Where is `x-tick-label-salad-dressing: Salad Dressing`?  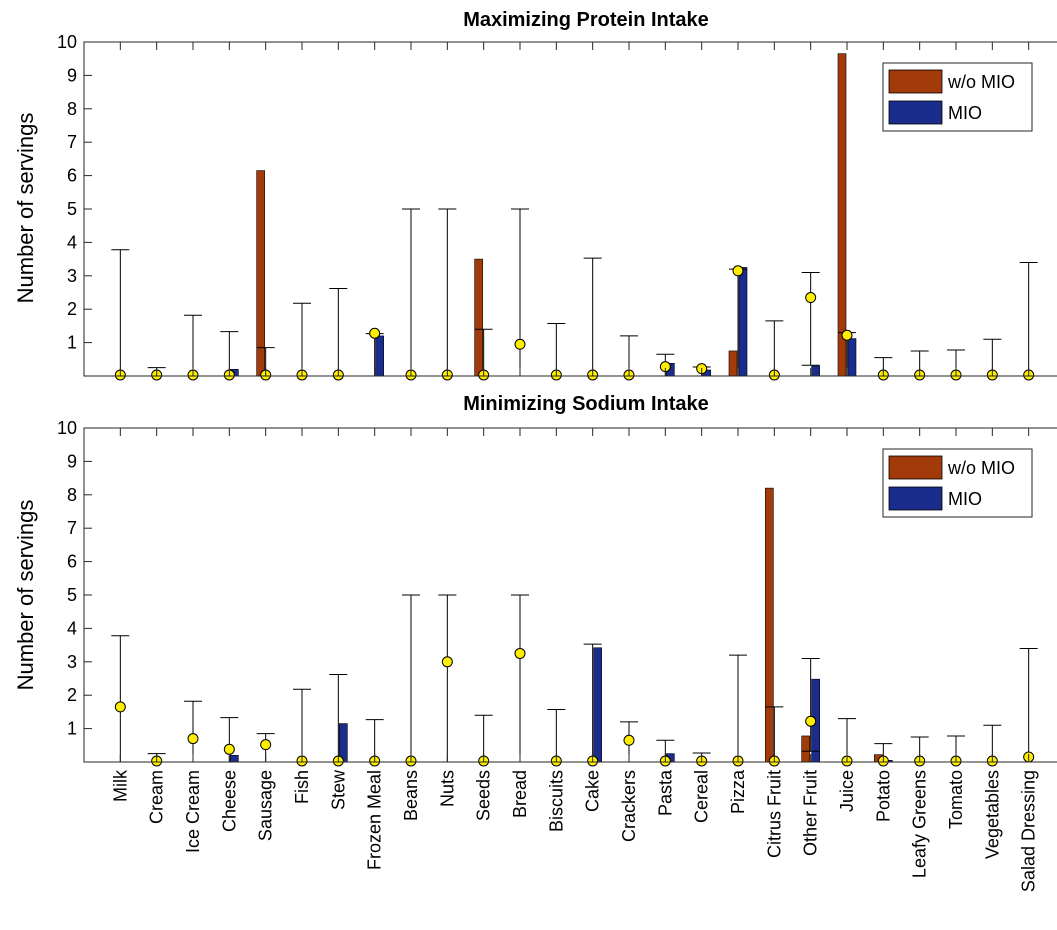
x-tick-label-salad-dressing: Salad Dressing is located at coordinates (1029, 831).